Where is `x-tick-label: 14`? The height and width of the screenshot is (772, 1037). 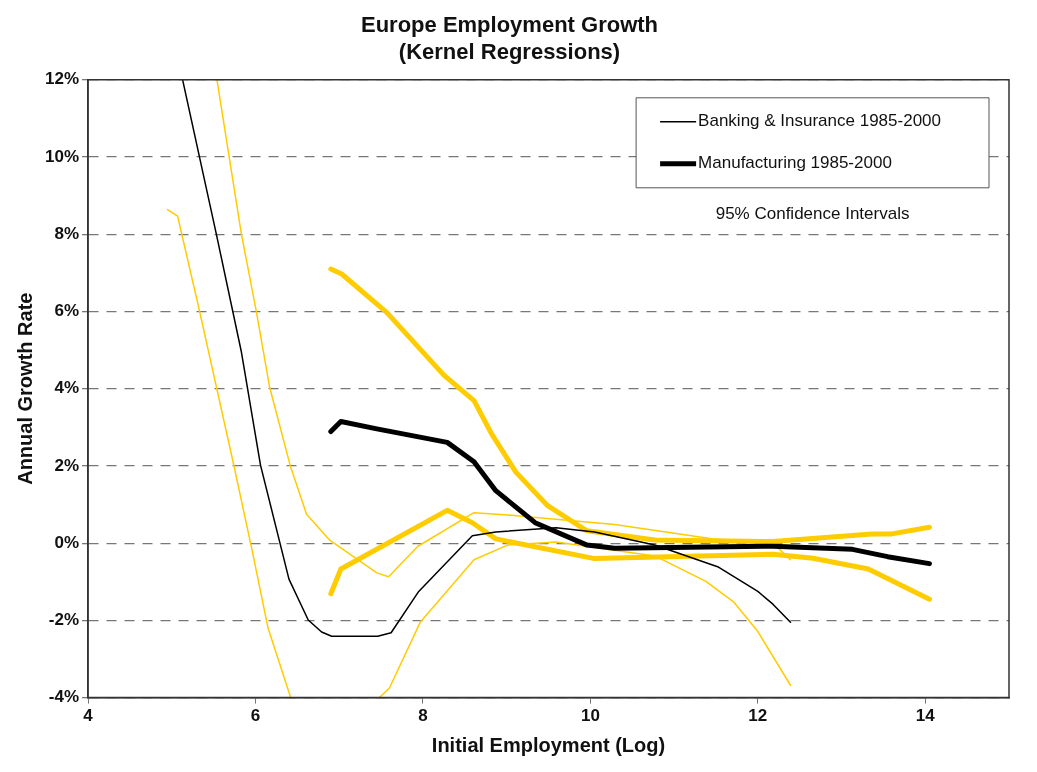 x-tick-label: 14 is located at coordinates (925, 716).